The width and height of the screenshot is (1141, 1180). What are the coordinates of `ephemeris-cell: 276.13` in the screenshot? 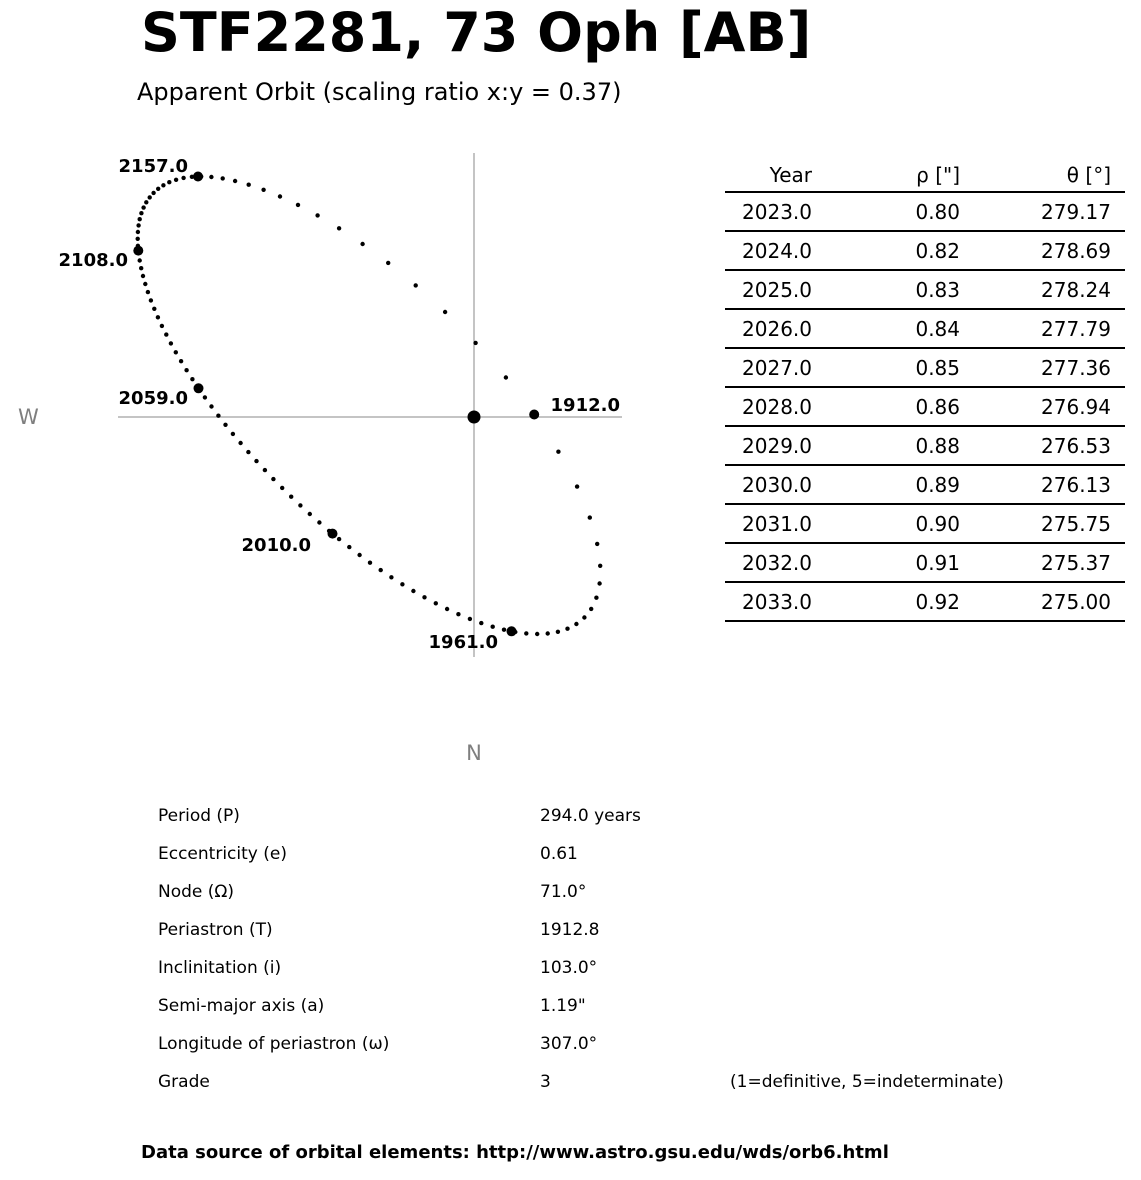 It's located at (1042, 485).